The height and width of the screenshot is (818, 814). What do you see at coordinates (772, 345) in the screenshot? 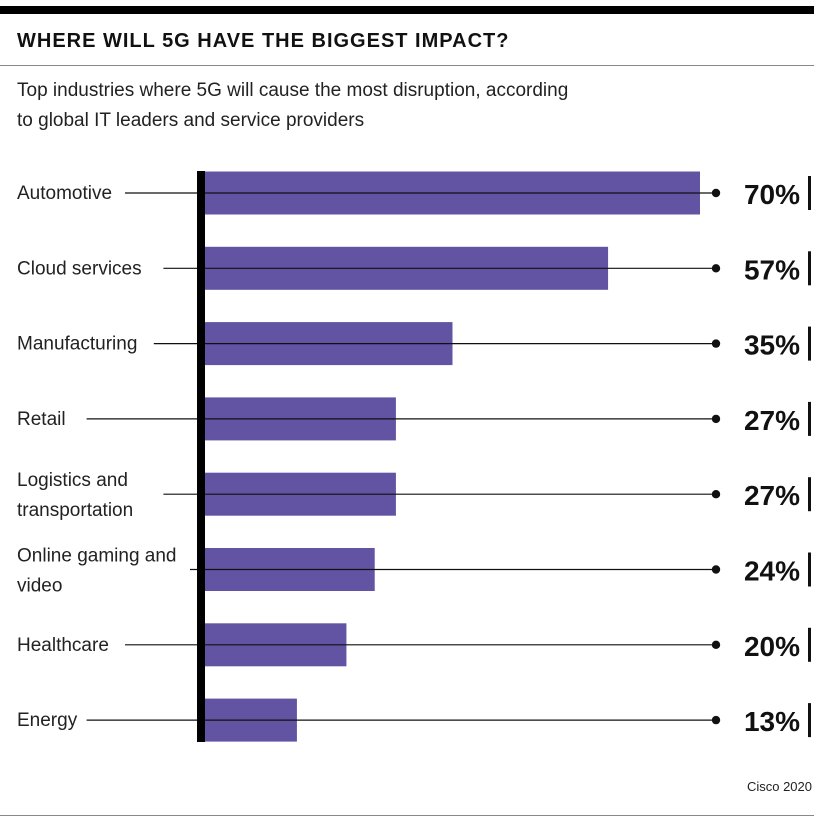
I see `value-label: 35%` at bounding box center [772, 345].